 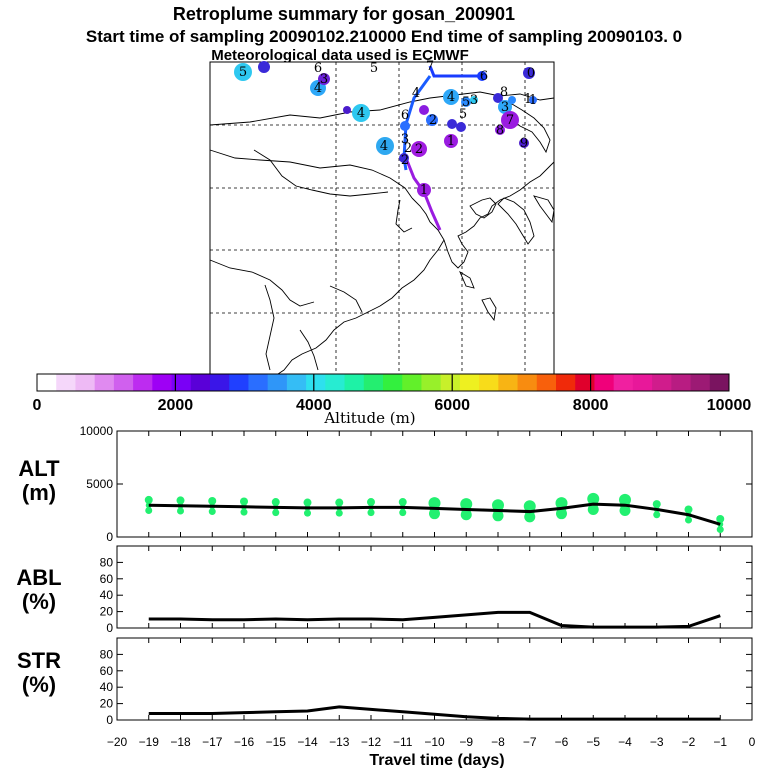 What do you see at coordinates (455, 71) in the screenshot?
I see `trajectory-segment-north` at bounding box center [455, 71].